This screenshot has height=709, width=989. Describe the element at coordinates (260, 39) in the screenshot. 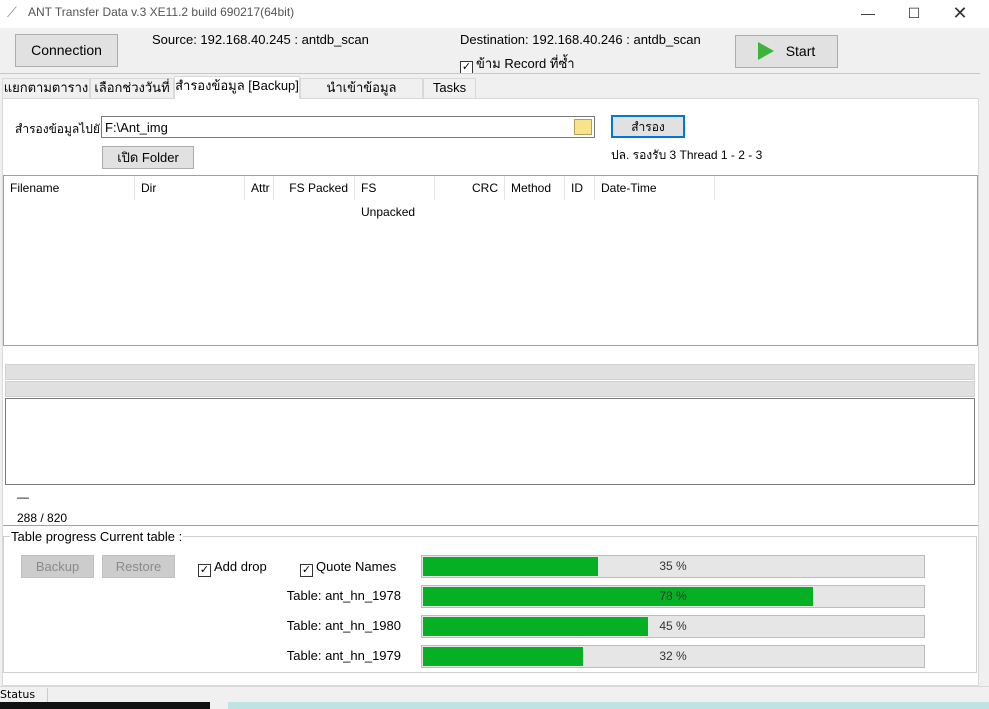

I see `source-label: Source: 192.168.40.245 : antdb_scan` at that location.